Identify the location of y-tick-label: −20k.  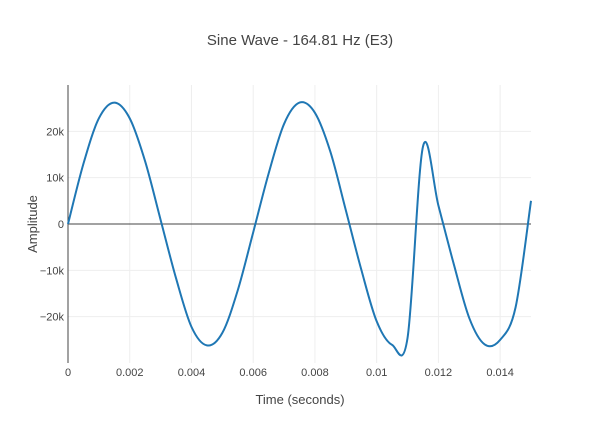
(52, 318).